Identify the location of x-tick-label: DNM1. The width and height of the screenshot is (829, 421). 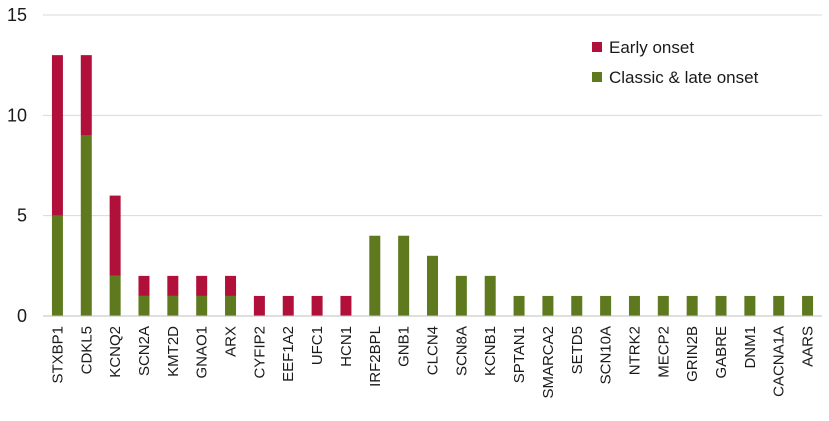
(750, 347).